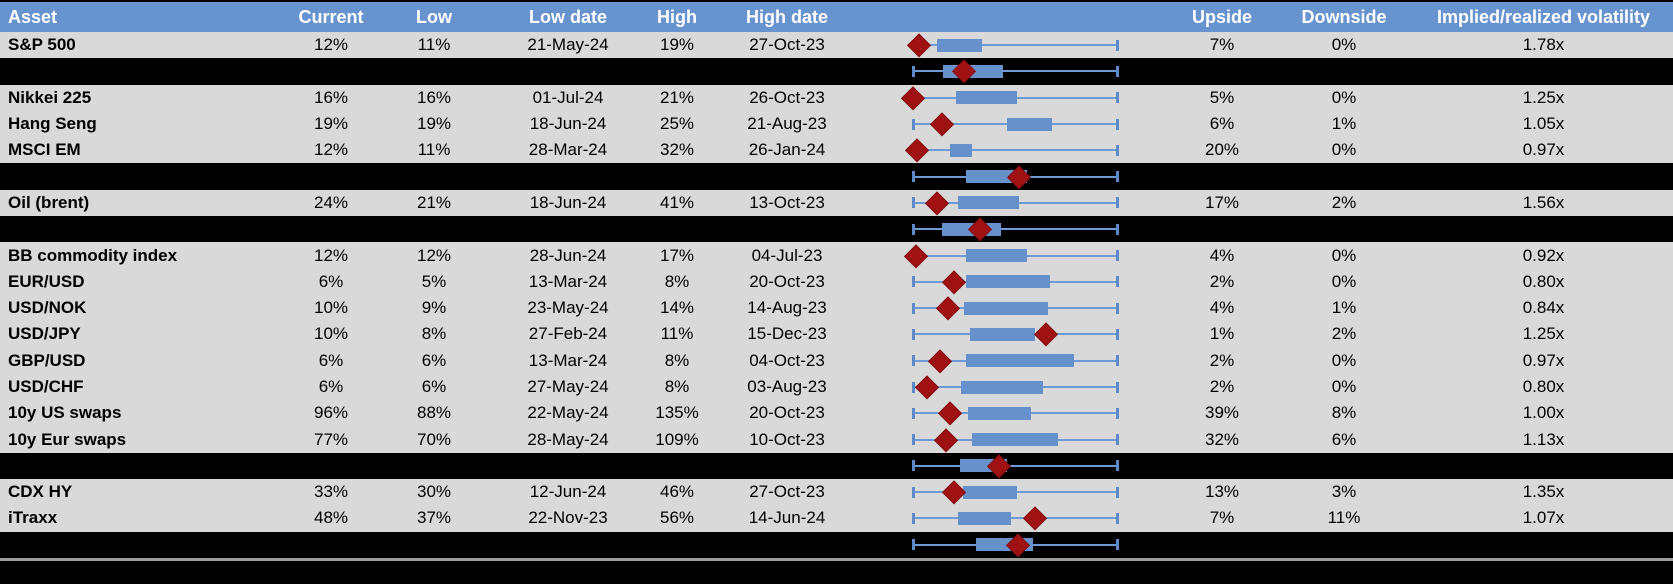 This screenshot has height=584, width=1673. What do you see at coordinates (787, 360) in the screenshot?
I see `high-date-cell: 04-Oct-23` at bounding box center [787, 360].